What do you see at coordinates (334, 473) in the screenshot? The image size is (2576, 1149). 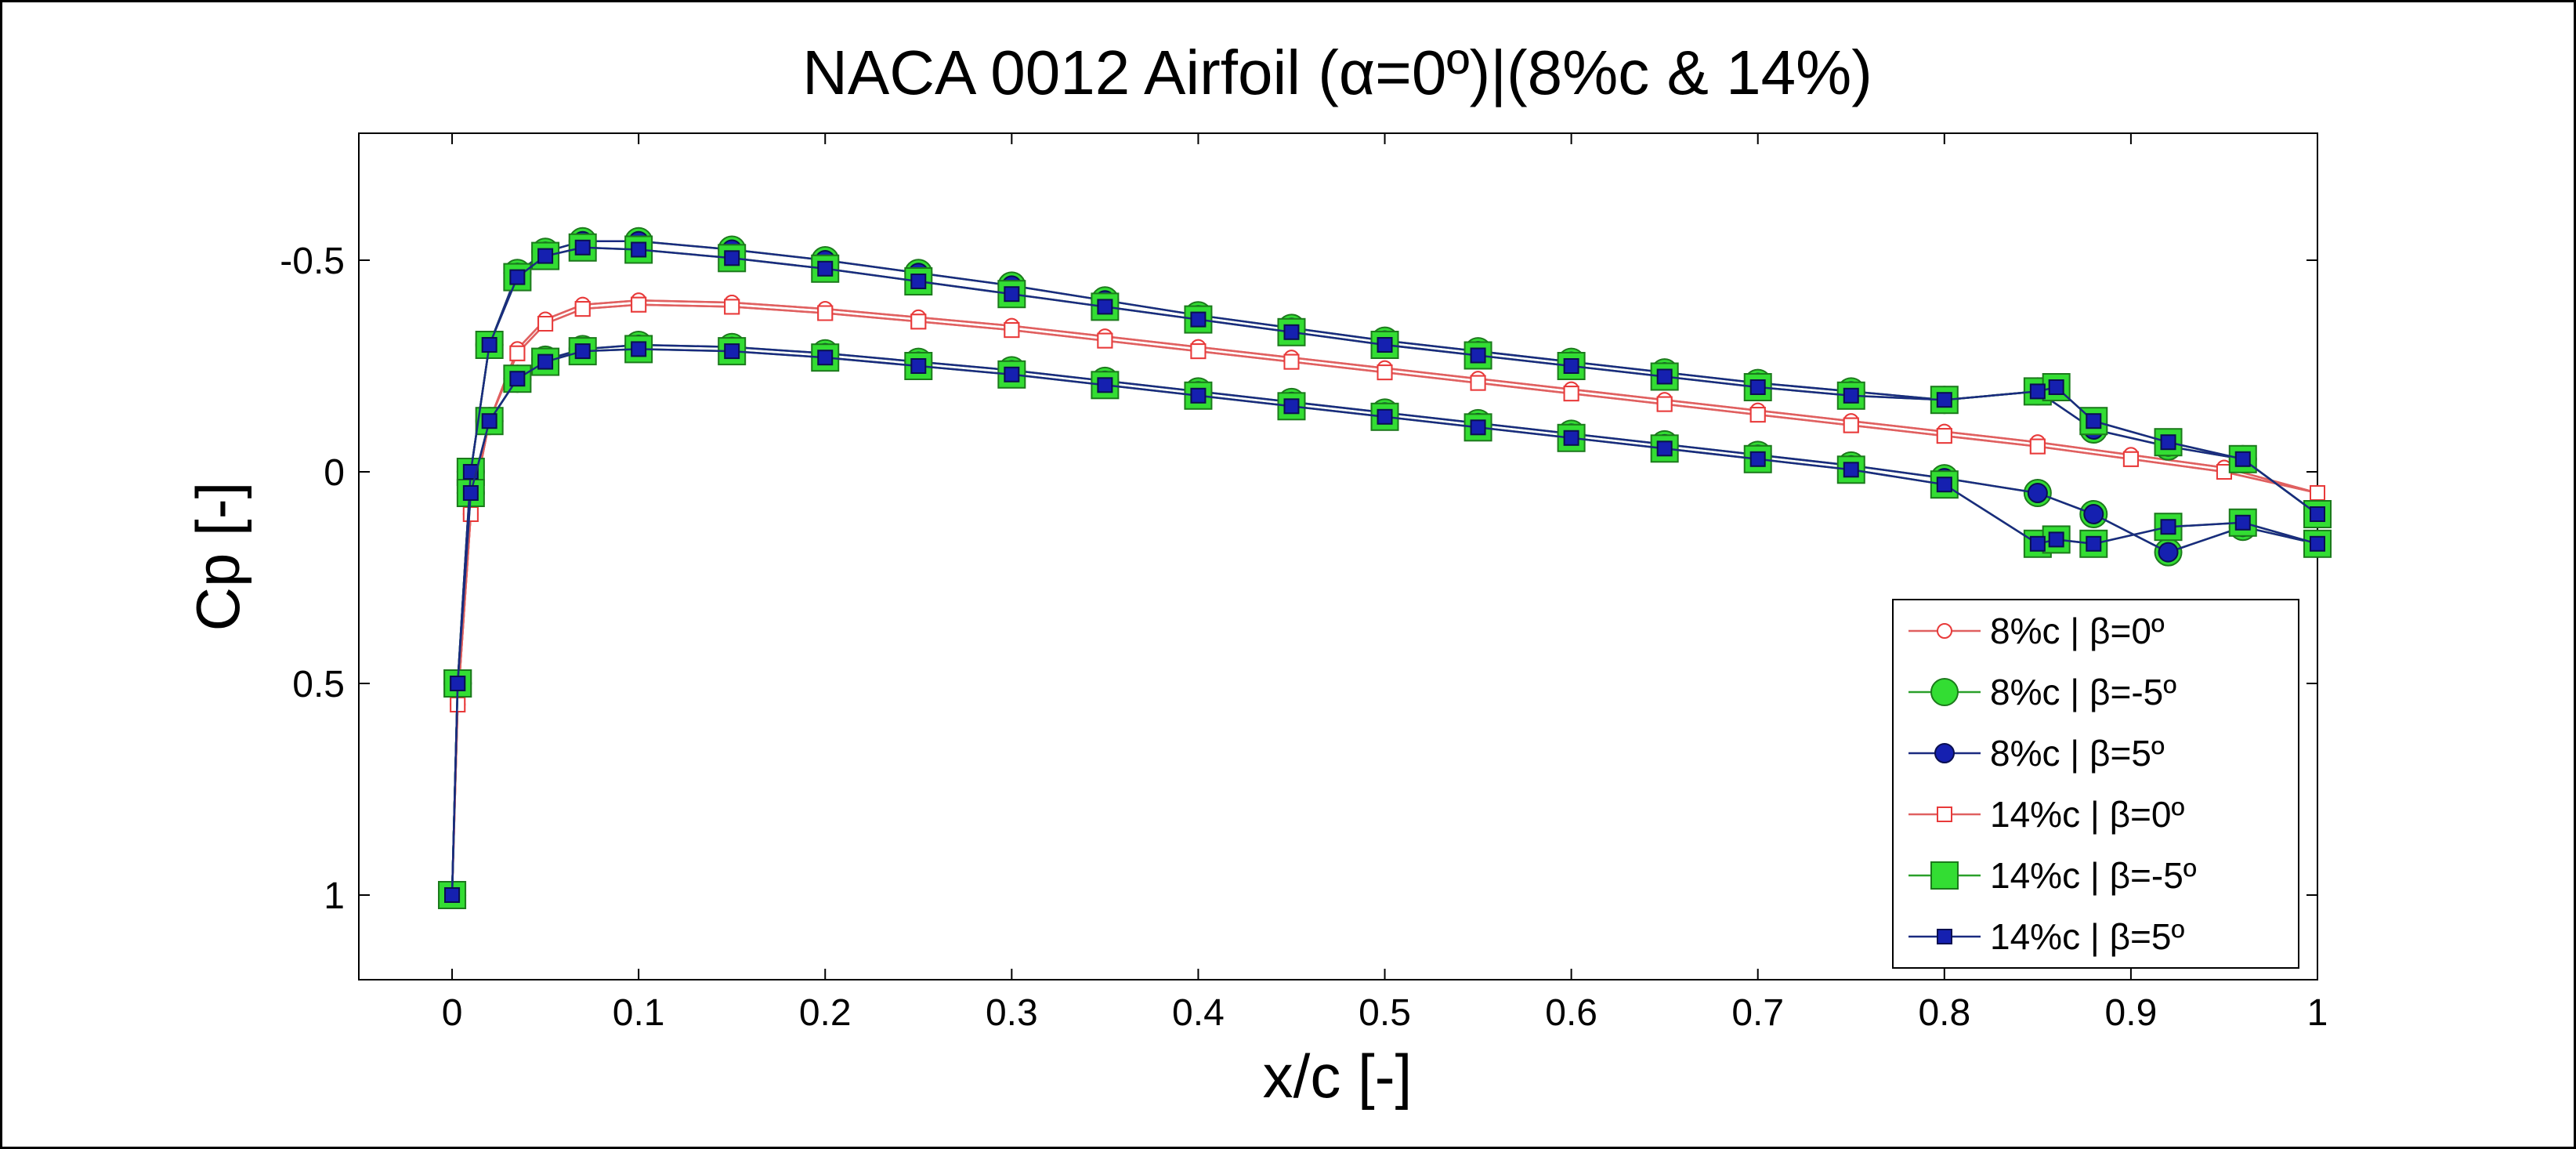 I see `y-tick-label: 0` at bounding box center [334, 473].